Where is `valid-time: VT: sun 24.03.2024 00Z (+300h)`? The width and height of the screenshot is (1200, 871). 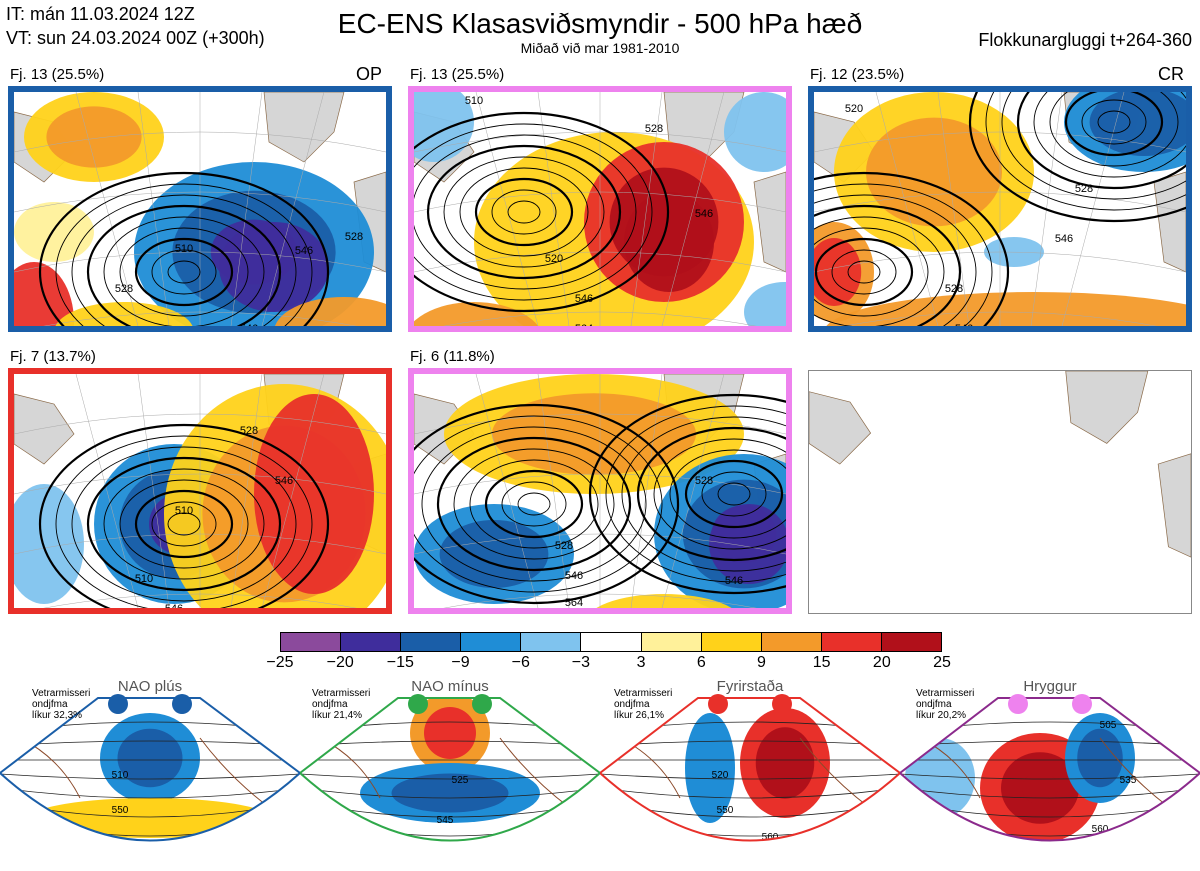
valid-time: VT: sun 24.03.2024 00Z (+300h) is located at coordinates (135, 38).